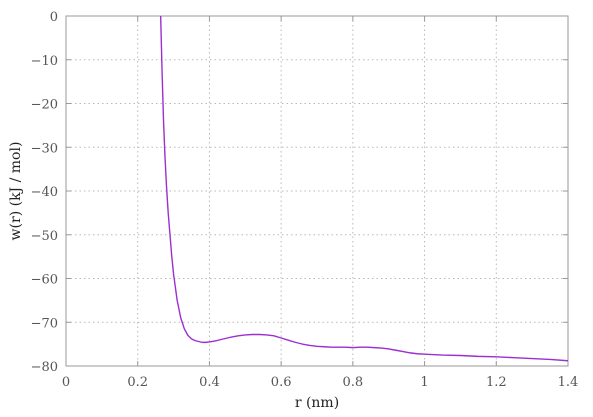  I want to click on y-axis-label: w(r) (kJ / mol), so click(16, 191).